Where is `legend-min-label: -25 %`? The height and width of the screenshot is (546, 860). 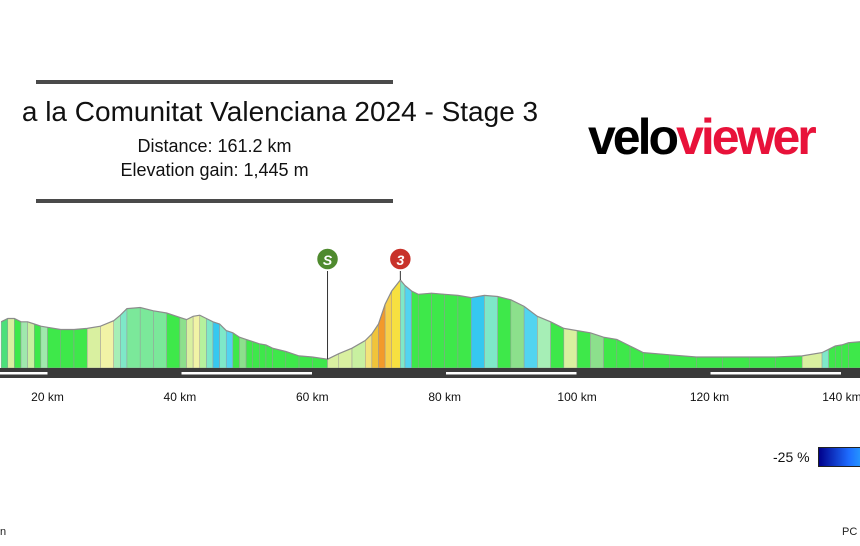 legend-min-label: -25 % is located at coordinates (791, 457).